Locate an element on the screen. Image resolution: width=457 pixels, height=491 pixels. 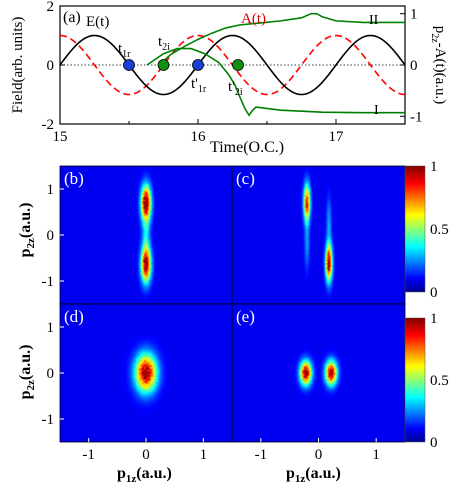
svg-text: t1r is located at coordinates (124, 50).